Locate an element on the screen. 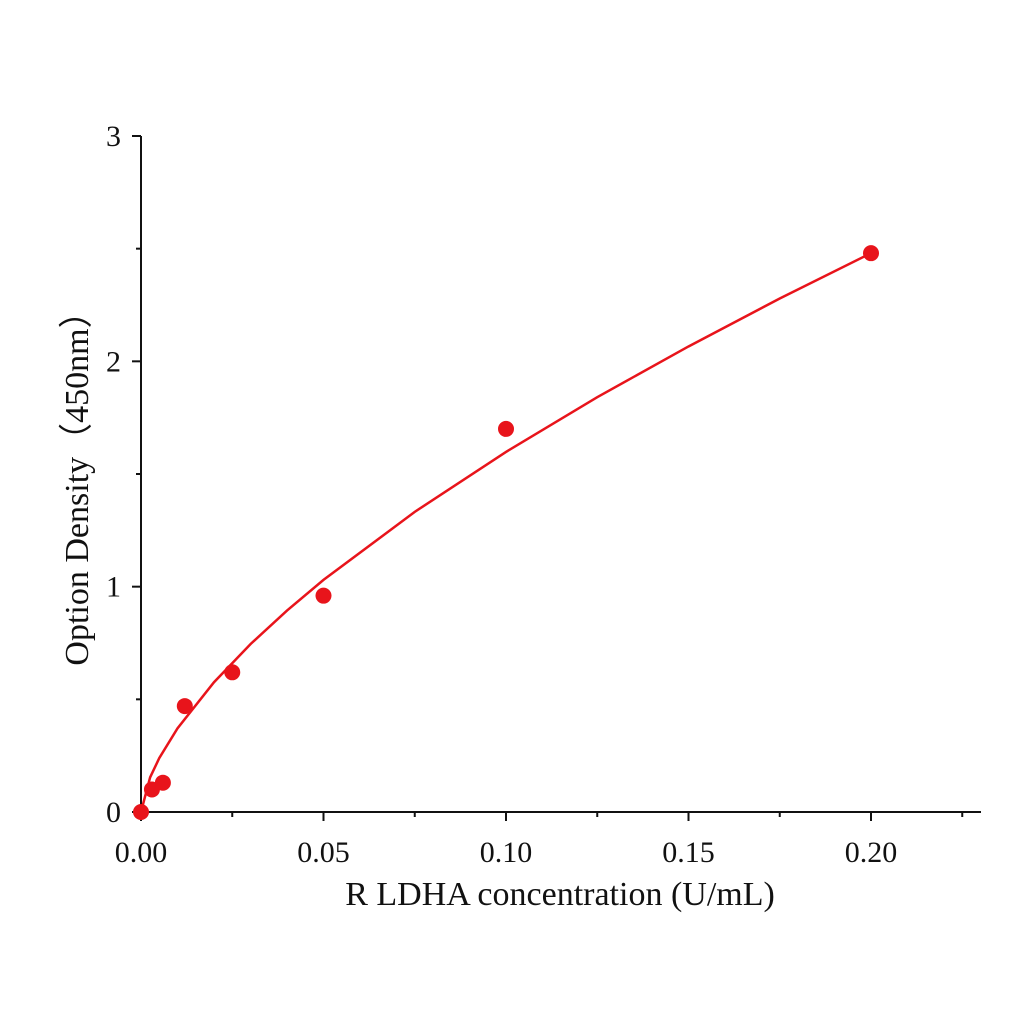 This screenshot has width=1024, height=1024. y-axis-title: Option Density（450nm） is located at coordinates (77, 479).